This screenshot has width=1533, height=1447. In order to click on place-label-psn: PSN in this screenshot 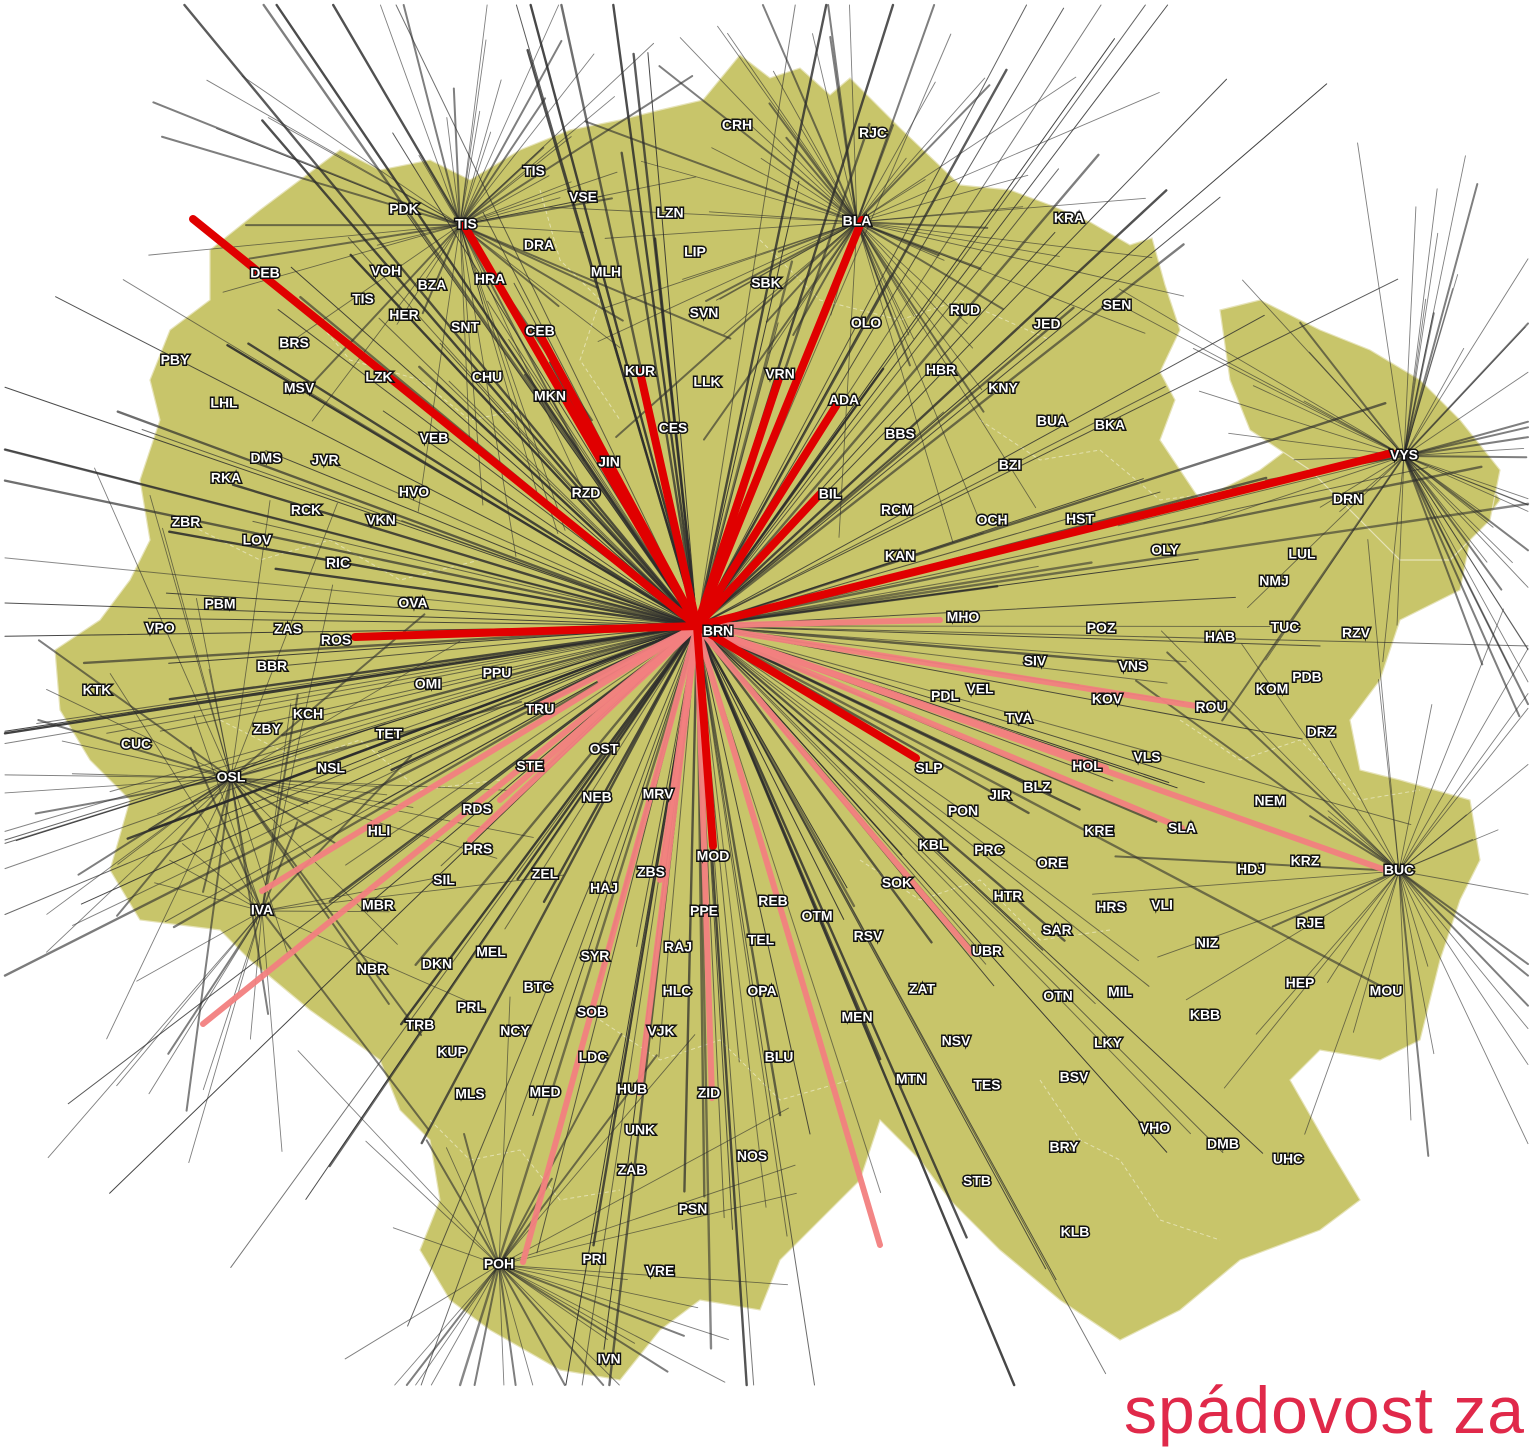, I will do `click(693, 1209)`.